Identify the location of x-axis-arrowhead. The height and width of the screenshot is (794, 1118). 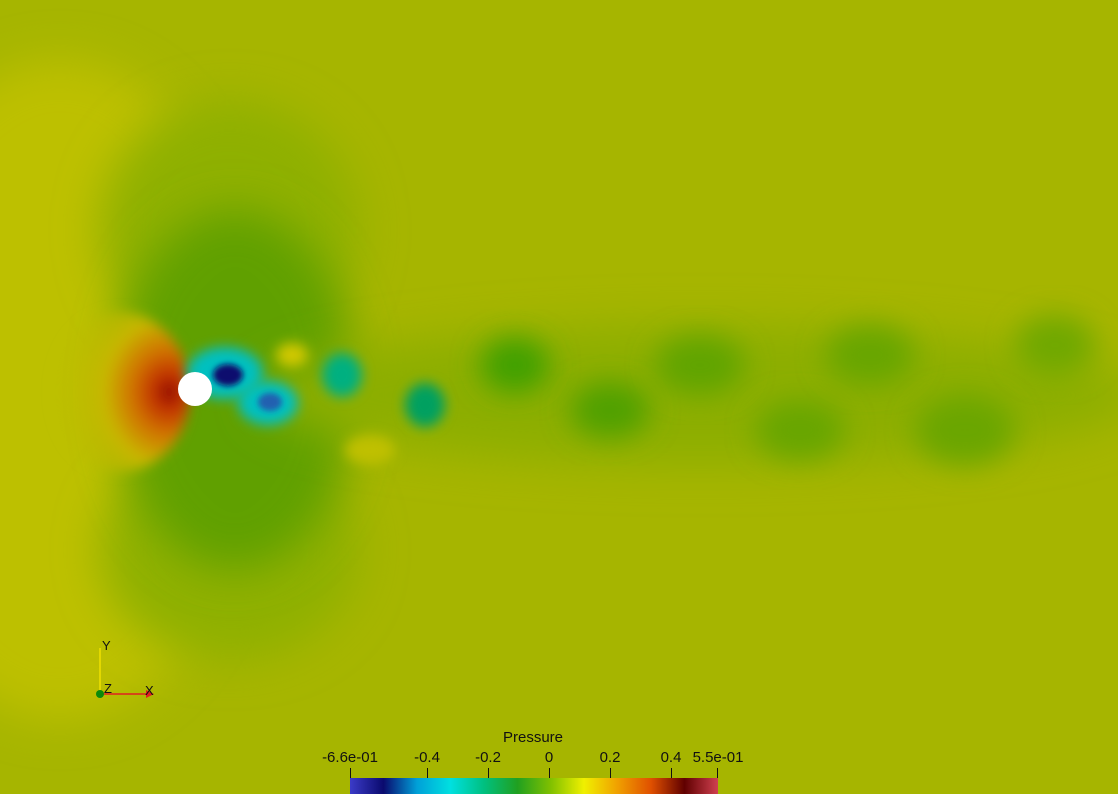
(150, 694).